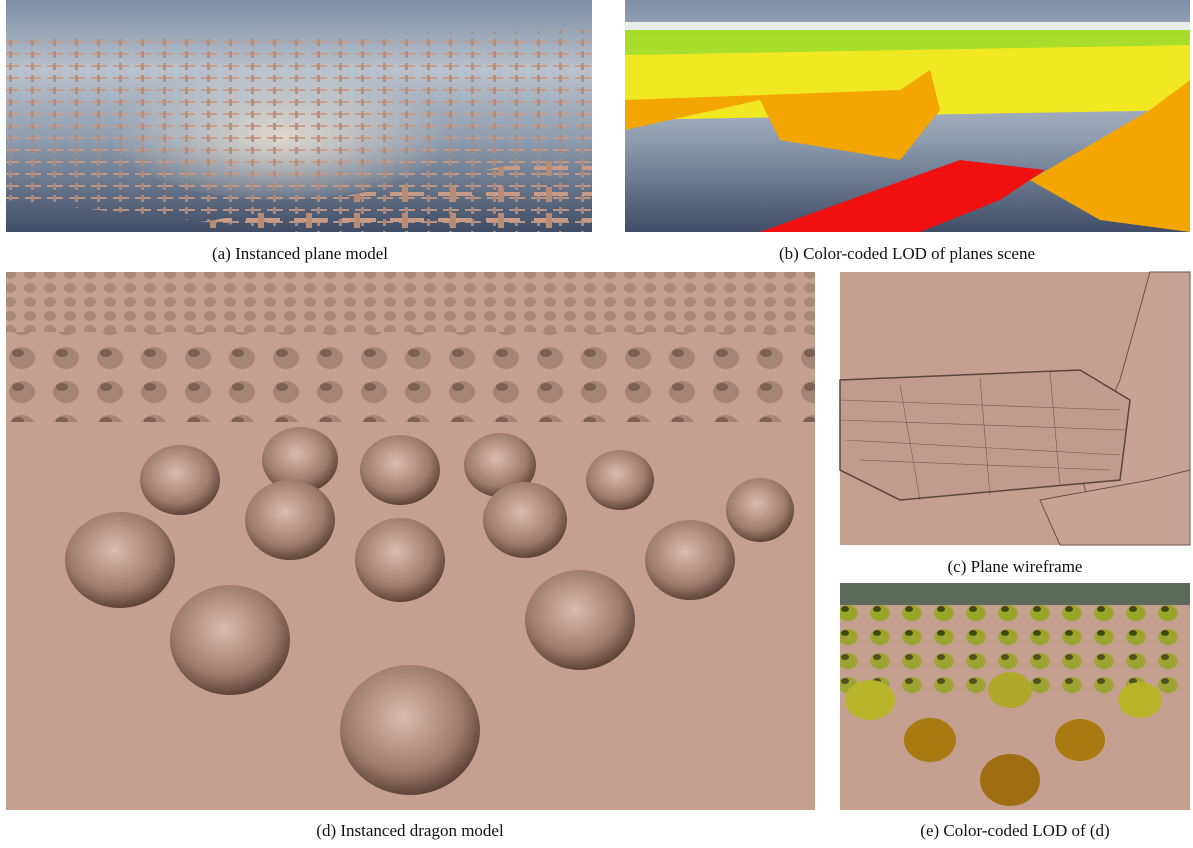  Describe the element at coordinates (299, 116) in the screenshot. I see `panel-a-image` at that location.